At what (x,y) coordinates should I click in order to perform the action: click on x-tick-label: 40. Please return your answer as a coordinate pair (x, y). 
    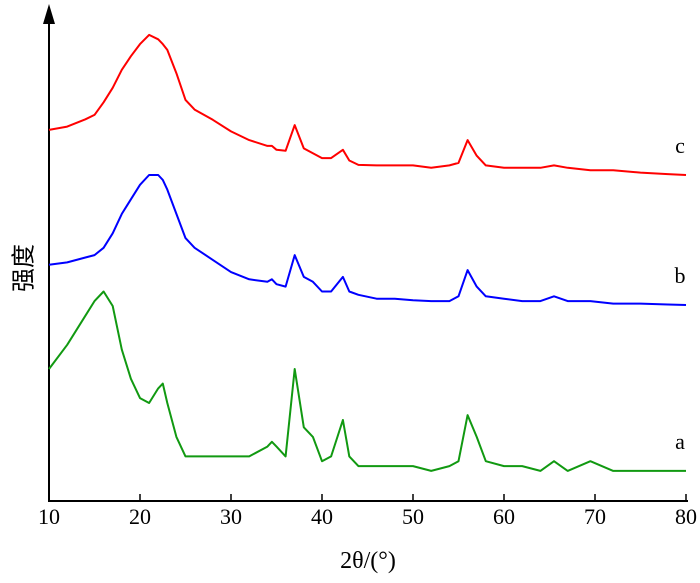
    Looking at the image, I should click on (322, 516).